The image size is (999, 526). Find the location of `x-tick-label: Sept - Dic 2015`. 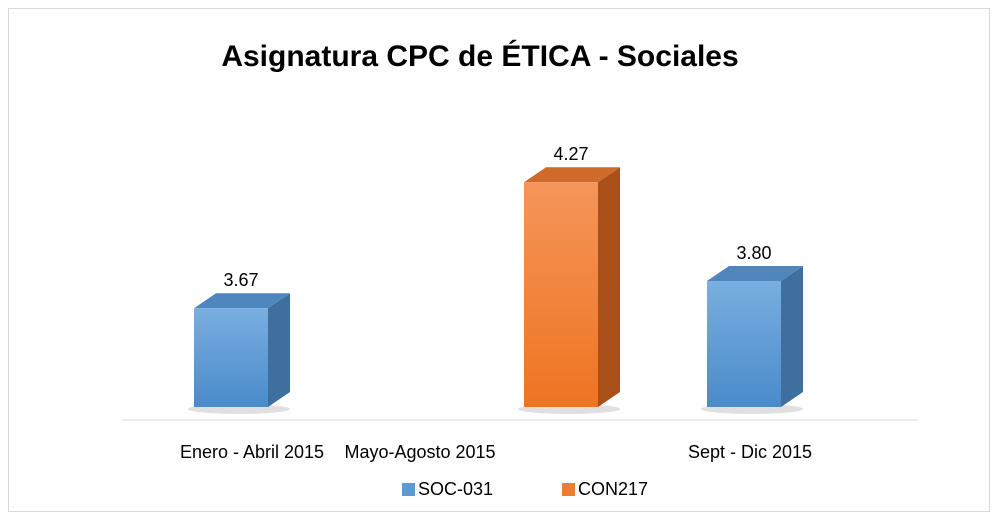

x-tick-label: Sept - Dic 2015 is located at coordinates (750, 452).